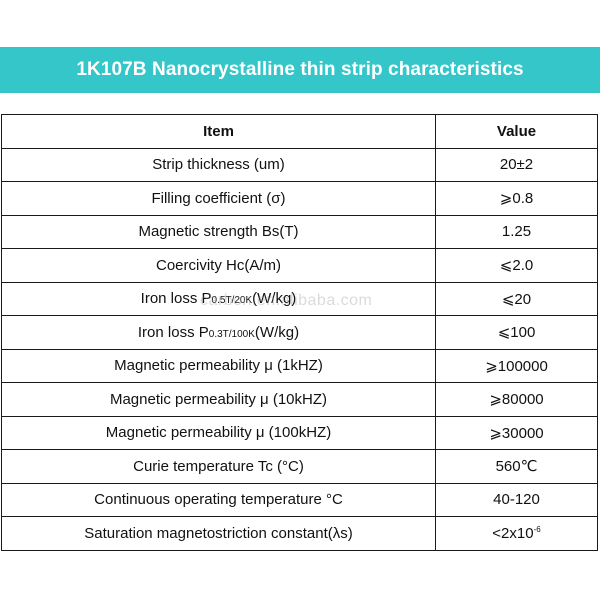 The width and height of the screenshot is (600, 600). I want to click on value-base: <2x10, so click(513, 533).